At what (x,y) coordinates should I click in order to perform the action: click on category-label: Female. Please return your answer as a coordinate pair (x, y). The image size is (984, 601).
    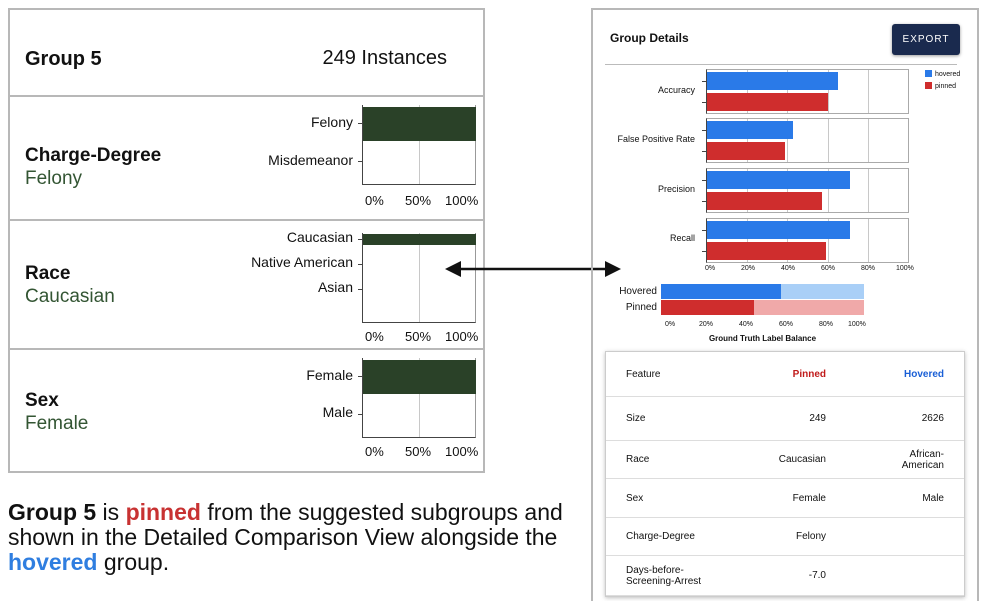
    Looking at the image, I should click on (329, 375).